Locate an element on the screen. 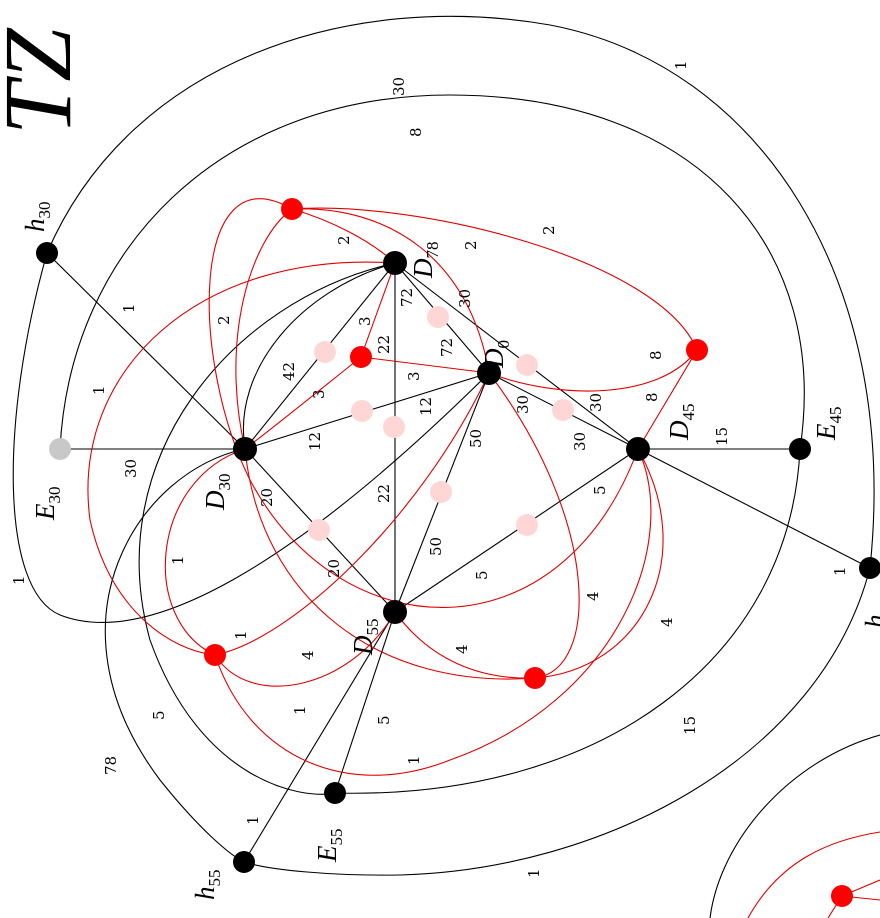  label-cut: h is located at coordinates (870, 622).